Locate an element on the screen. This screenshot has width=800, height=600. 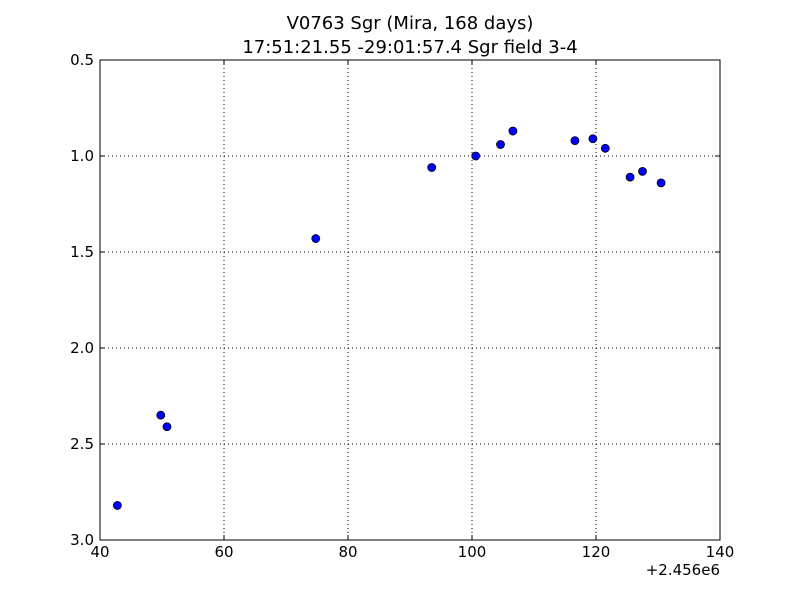
x-tick-label: 100 is located at coordinates (472, 552).